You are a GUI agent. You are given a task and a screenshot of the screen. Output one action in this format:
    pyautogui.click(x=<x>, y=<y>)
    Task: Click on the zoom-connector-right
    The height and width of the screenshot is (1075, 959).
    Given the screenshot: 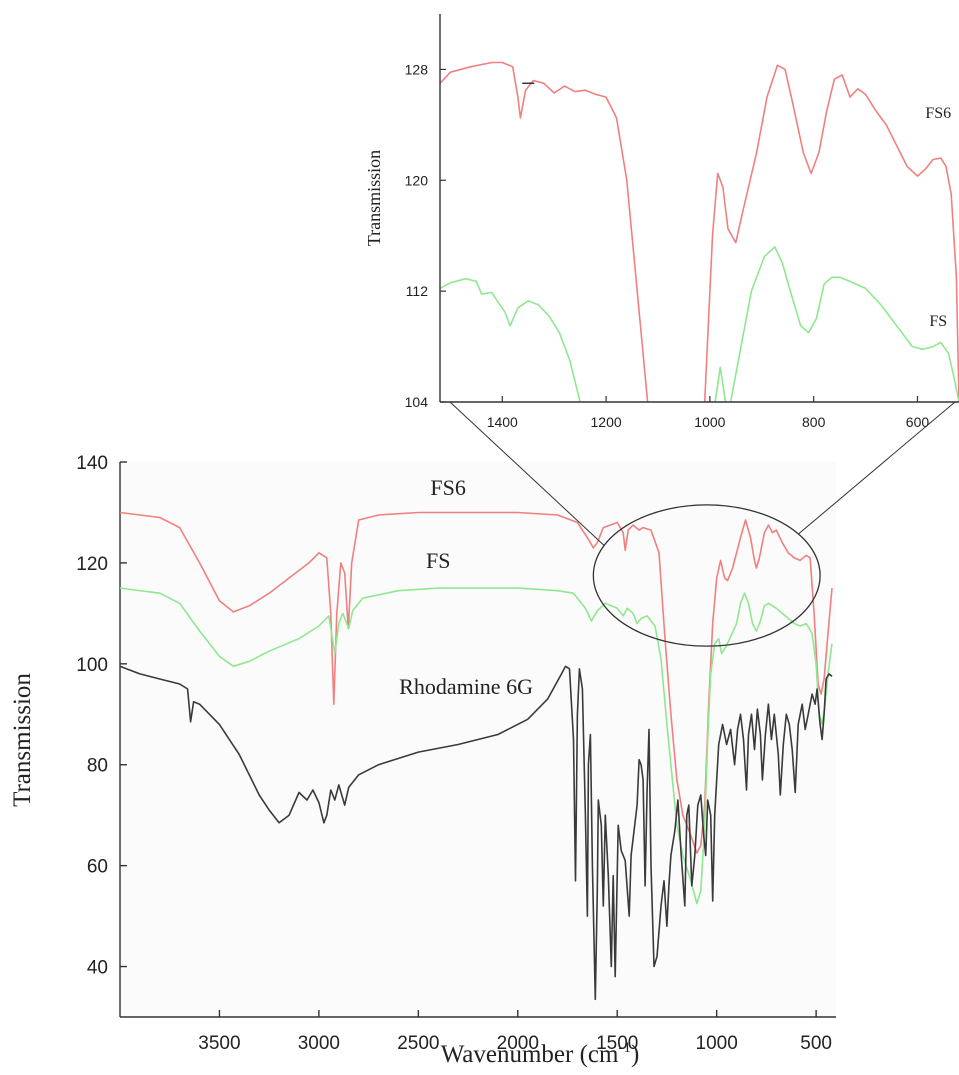 What is the action you would take?
    pyautogui.click(x=877, y=468)
    